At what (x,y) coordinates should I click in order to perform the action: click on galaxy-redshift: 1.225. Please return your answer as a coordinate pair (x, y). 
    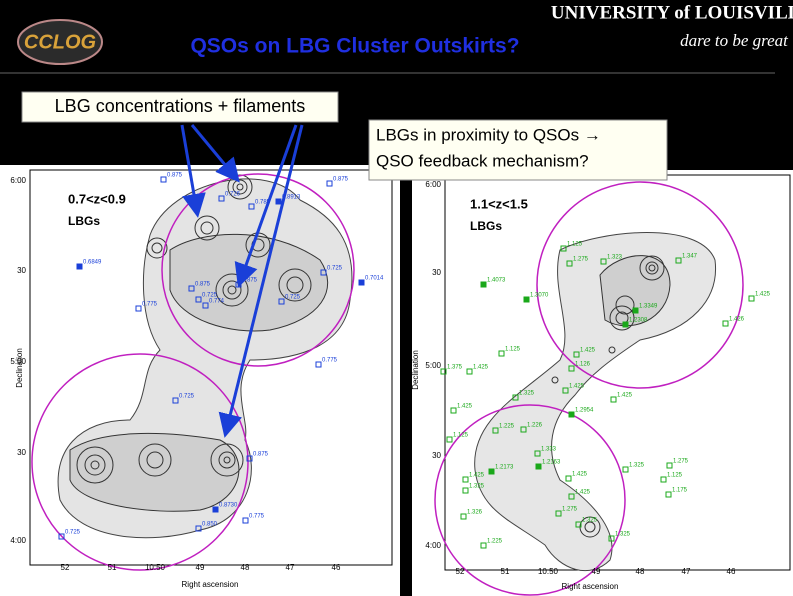
    Looking at the image, I should click on (507, 427).